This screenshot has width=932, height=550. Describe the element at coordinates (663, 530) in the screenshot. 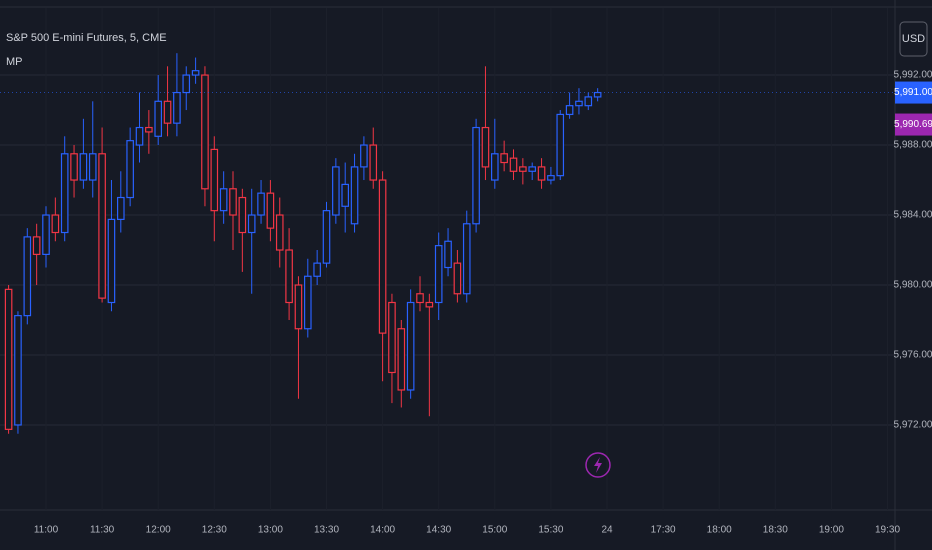

I see `x-tick-label: 17:30` at that location.